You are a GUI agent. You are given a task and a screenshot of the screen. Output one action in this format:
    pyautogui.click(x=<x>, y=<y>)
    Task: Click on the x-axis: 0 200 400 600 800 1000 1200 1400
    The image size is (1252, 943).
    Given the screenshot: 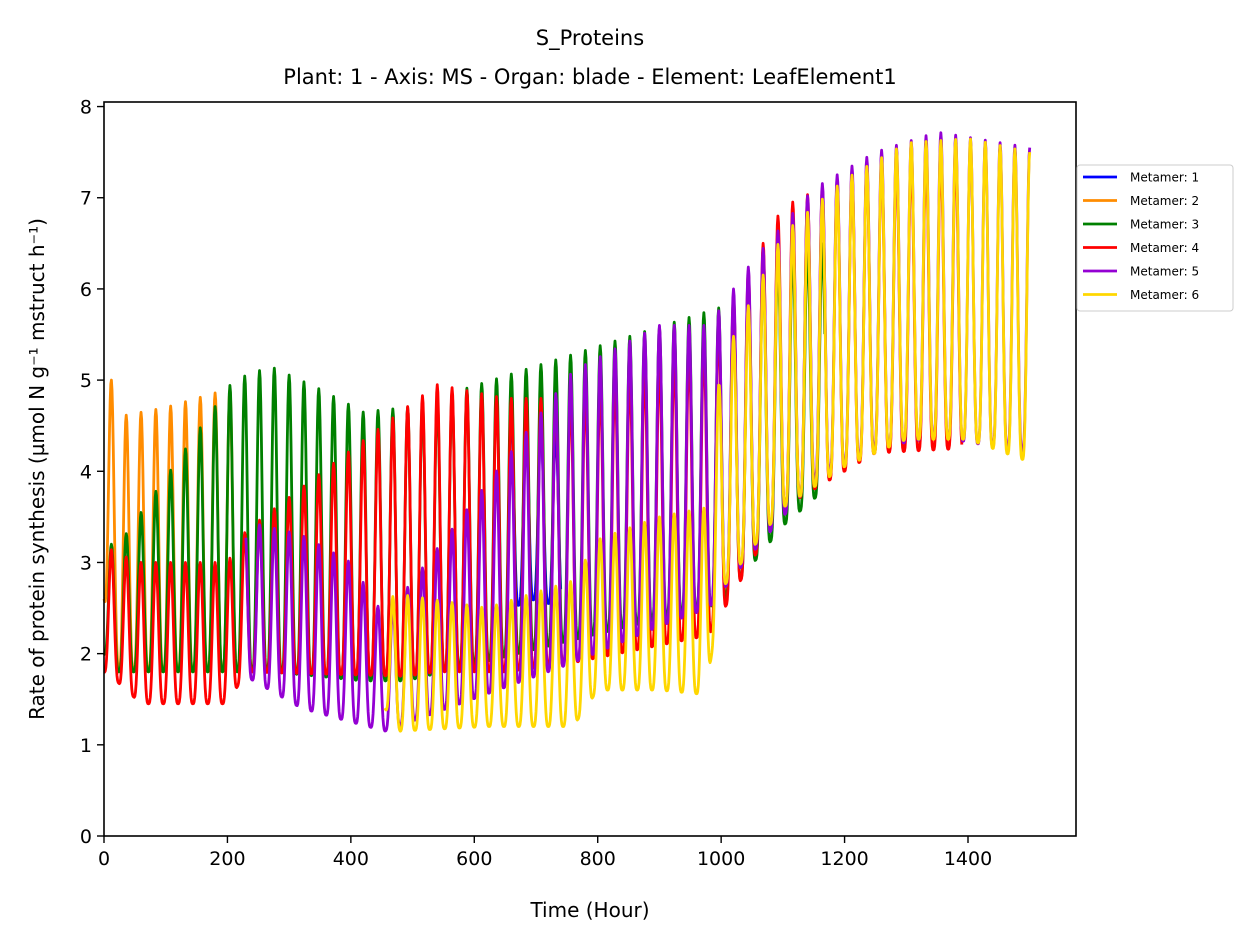 What is the action you would take?
    pyautogui.click(x=545, y=853)
    